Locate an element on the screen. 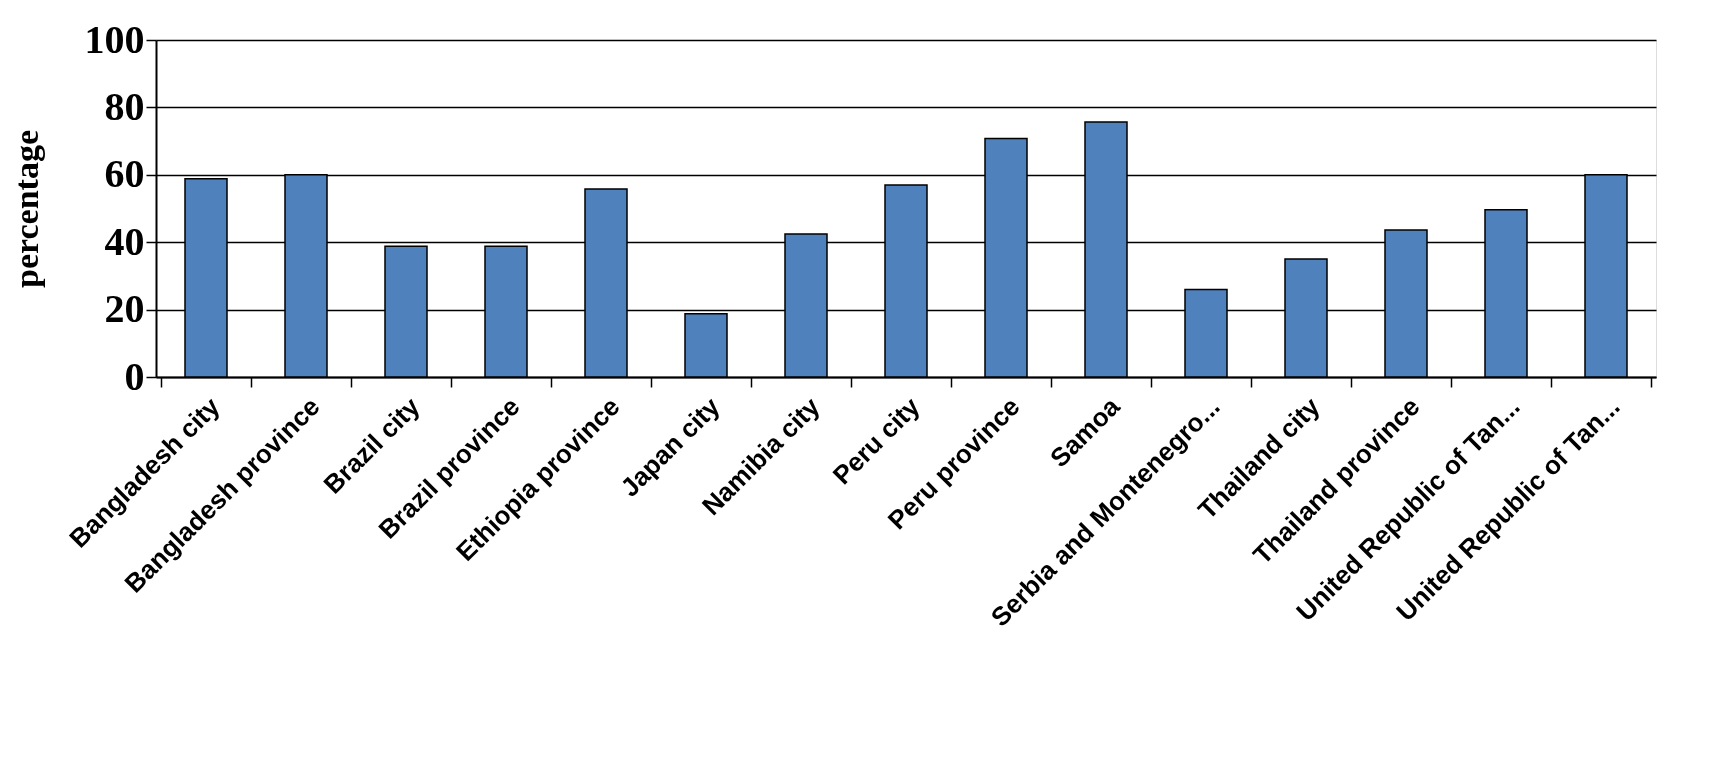 The image size is (1713, 771). y-tick-label: 40 is located at coordinates (124, 241).